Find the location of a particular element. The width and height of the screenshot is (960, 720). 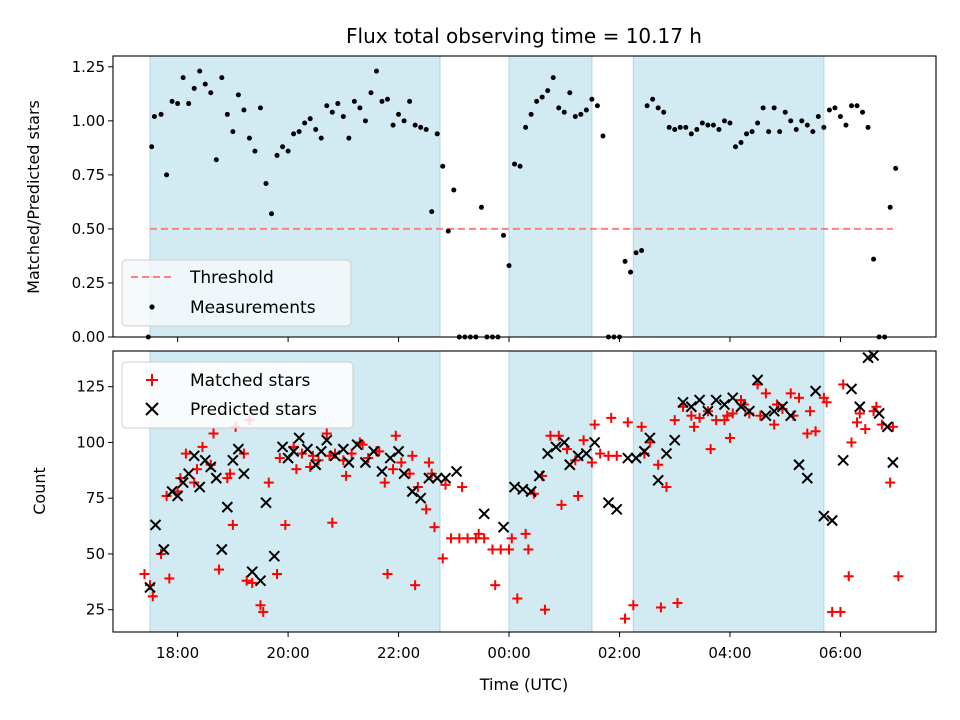

bottom-legend: Matched stars Predicted stars is located at coordinates (237, 395).